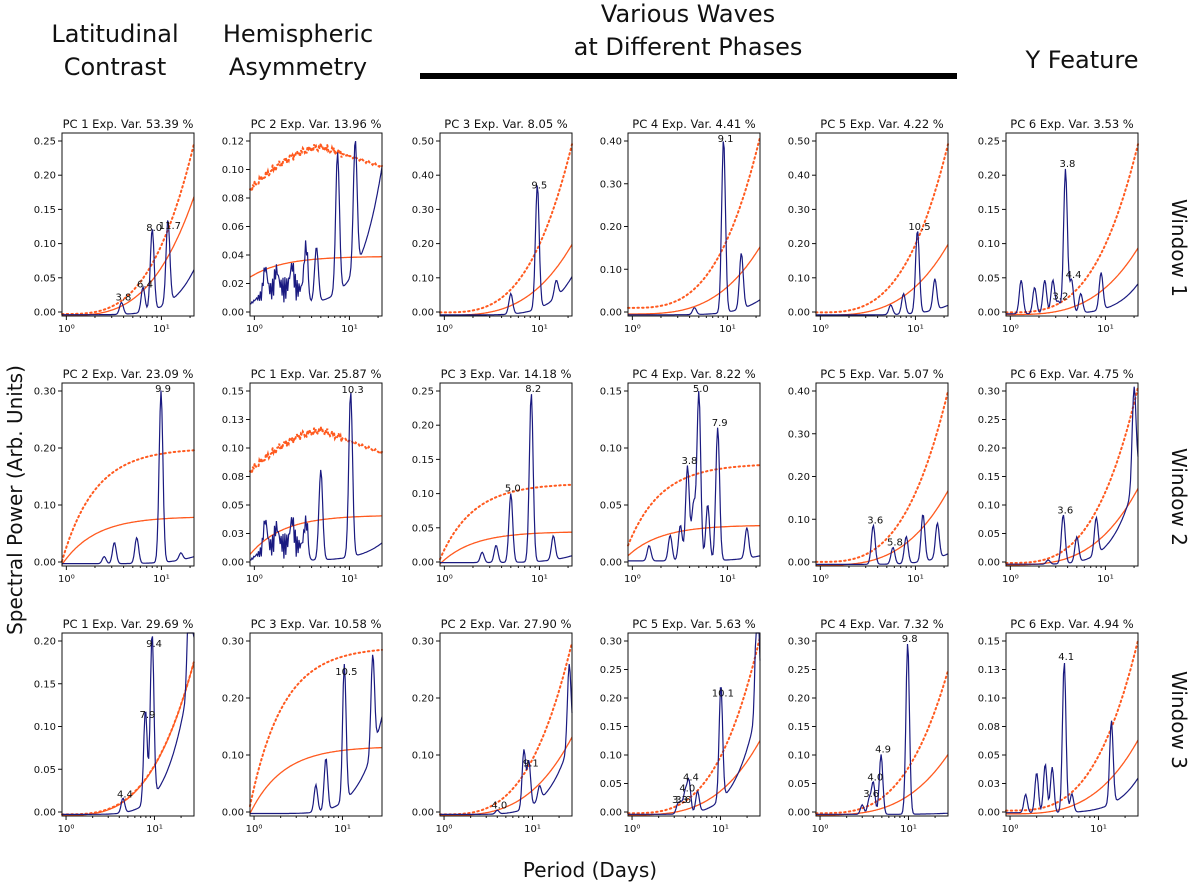 The image size is (1200, 887). What do you see at coordinates (694, 124) in the screenshot?
I see `panel-title: PC 4 Exp. Var. 4.41 %` at bounding box center [694, 124].